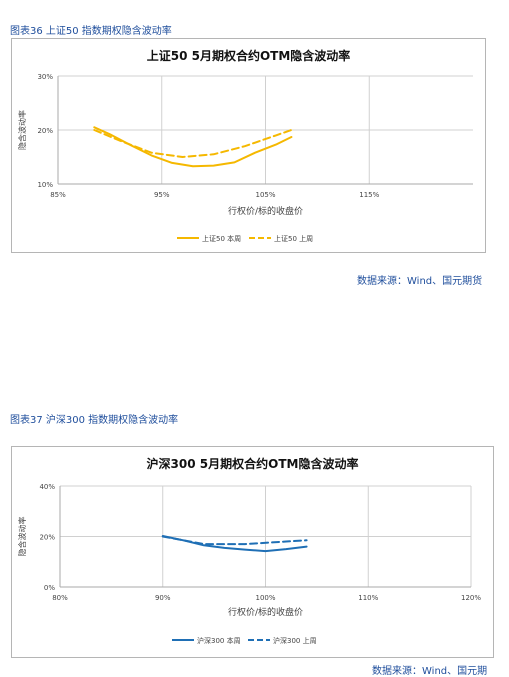 This screenshot has width=509, height=677. I want to click on x-tick-label: 100%, so click(265, 598).